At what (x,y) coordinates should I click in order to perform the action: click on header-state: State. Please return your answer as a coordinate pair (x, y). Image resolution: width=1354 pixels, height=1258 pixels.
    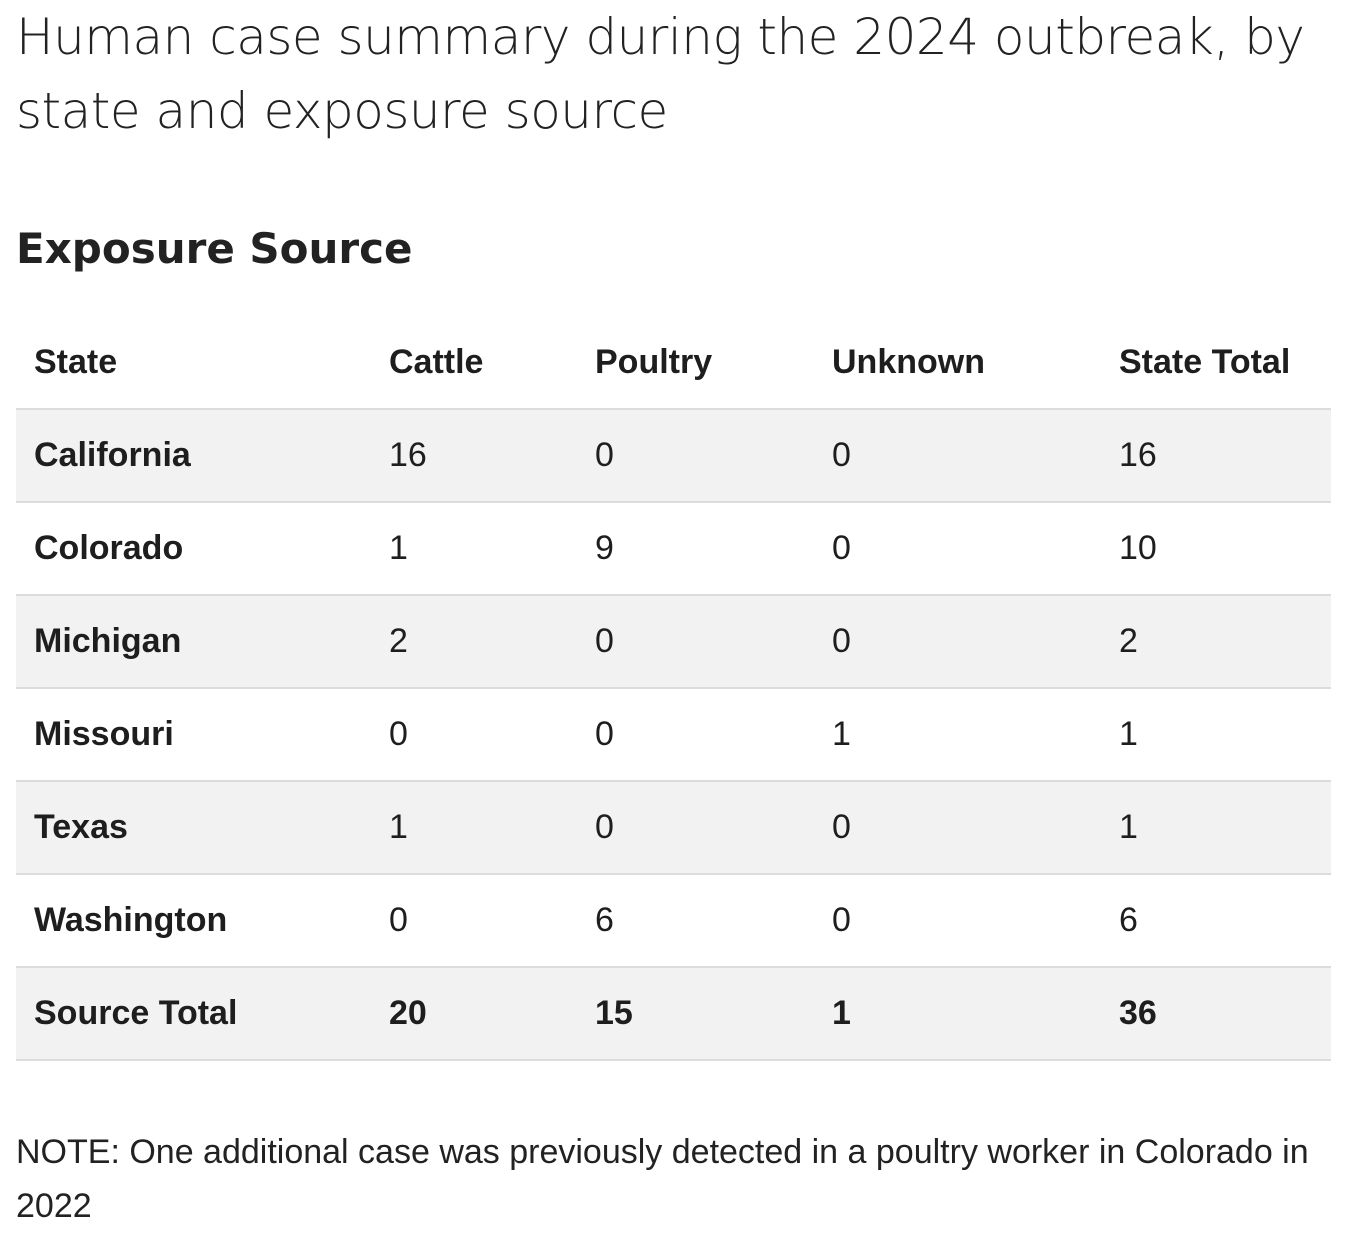
    Looking at the image, I should click on (193, 363).